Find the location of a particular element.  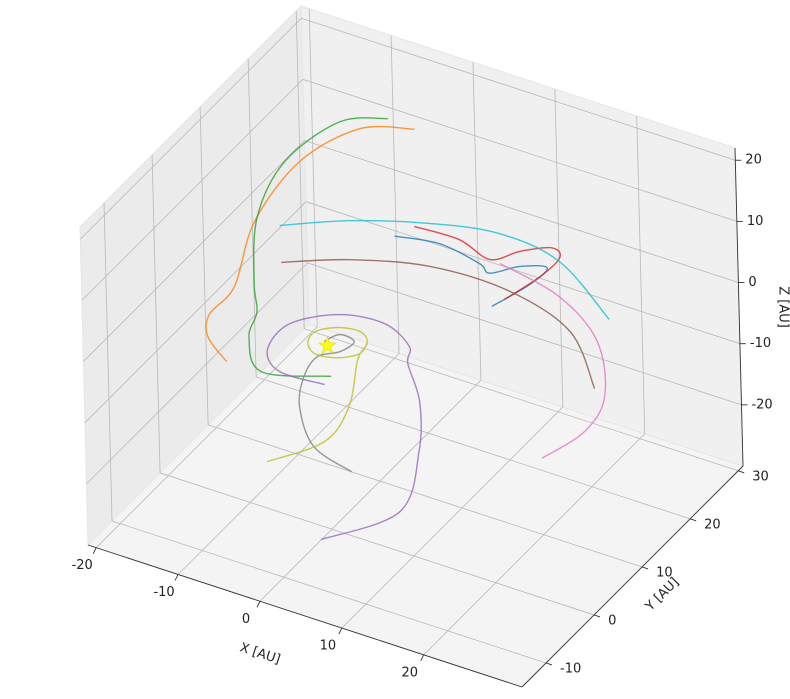

z-axis-line is located at coordinates (739, 307).